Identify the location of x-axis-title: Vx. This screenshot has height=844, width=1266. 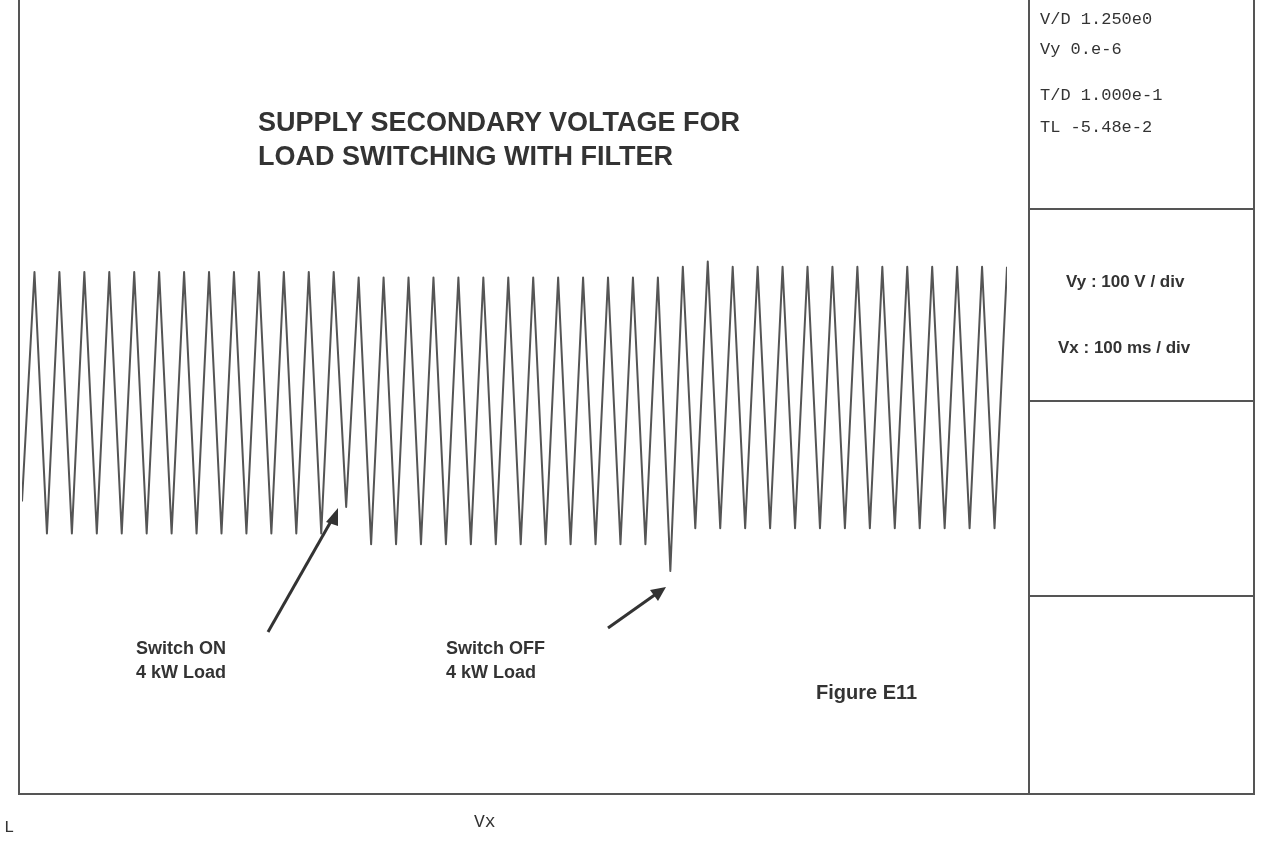
(485, 822).